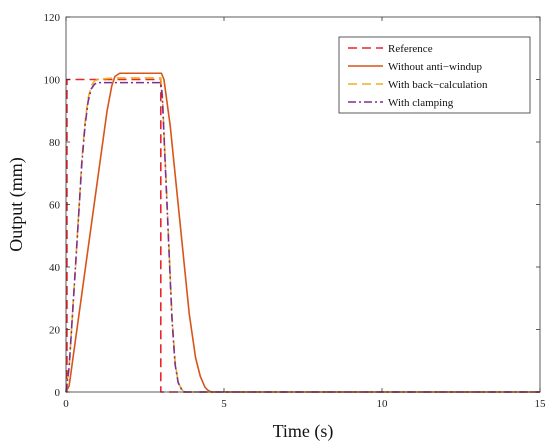  Describe the element at coordinates (224, 404) in the screenshot. I see `x-tick-label: 5` at that location.